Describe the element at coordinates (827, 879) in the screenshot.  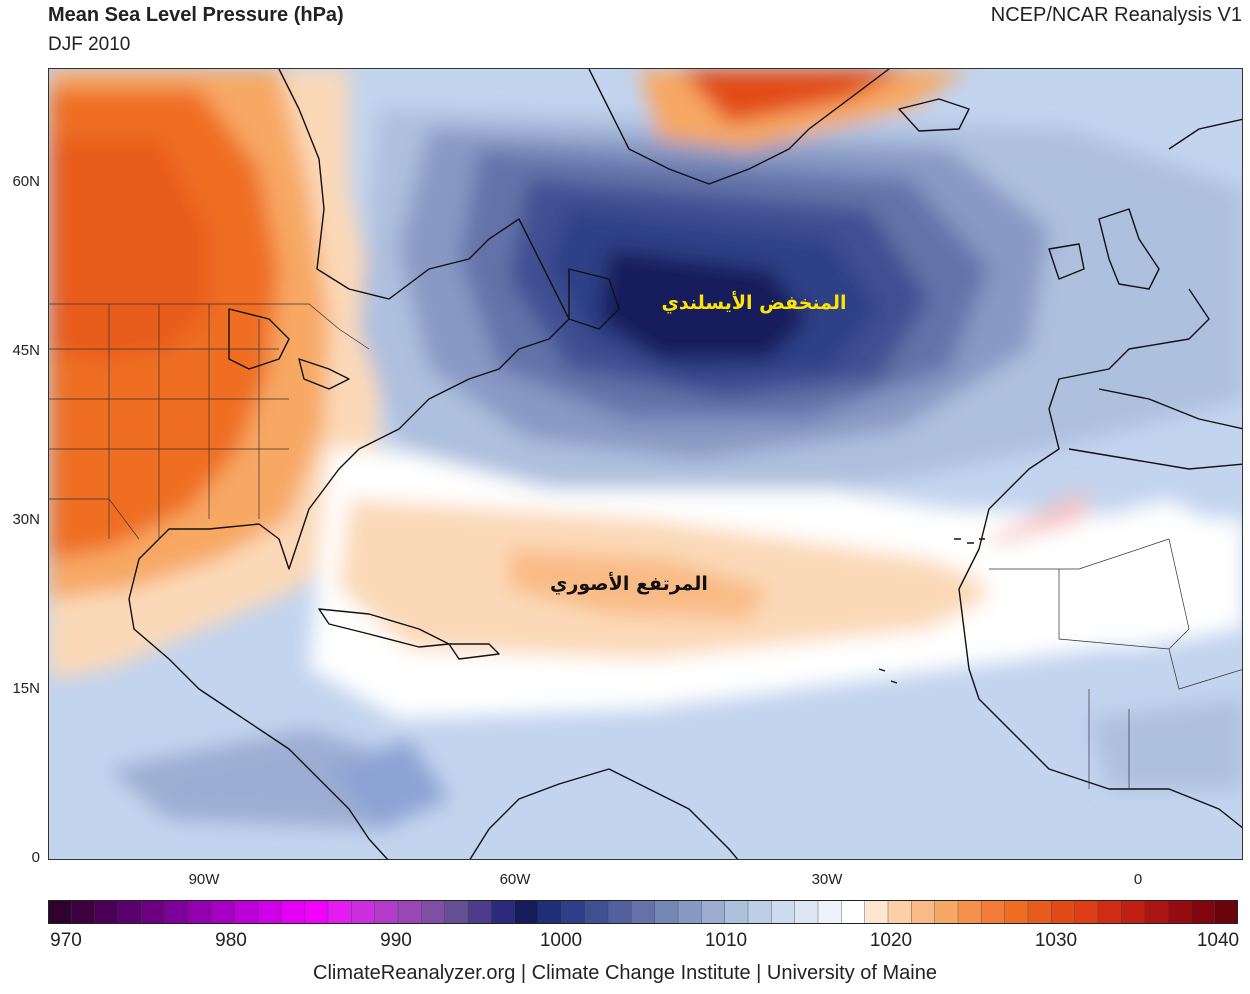
I see `lon-label-30w: 30W` at that location.